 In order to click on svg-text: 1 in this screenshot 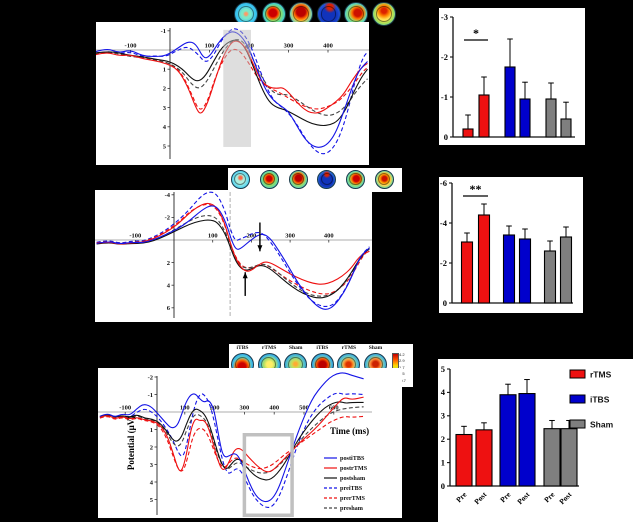, I will do `click(443, 462)`.